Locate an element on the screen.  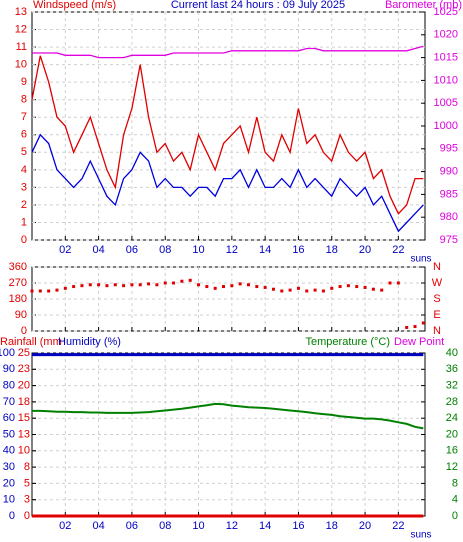
y-tick-label: 60 is located at coordinates (9, 418).